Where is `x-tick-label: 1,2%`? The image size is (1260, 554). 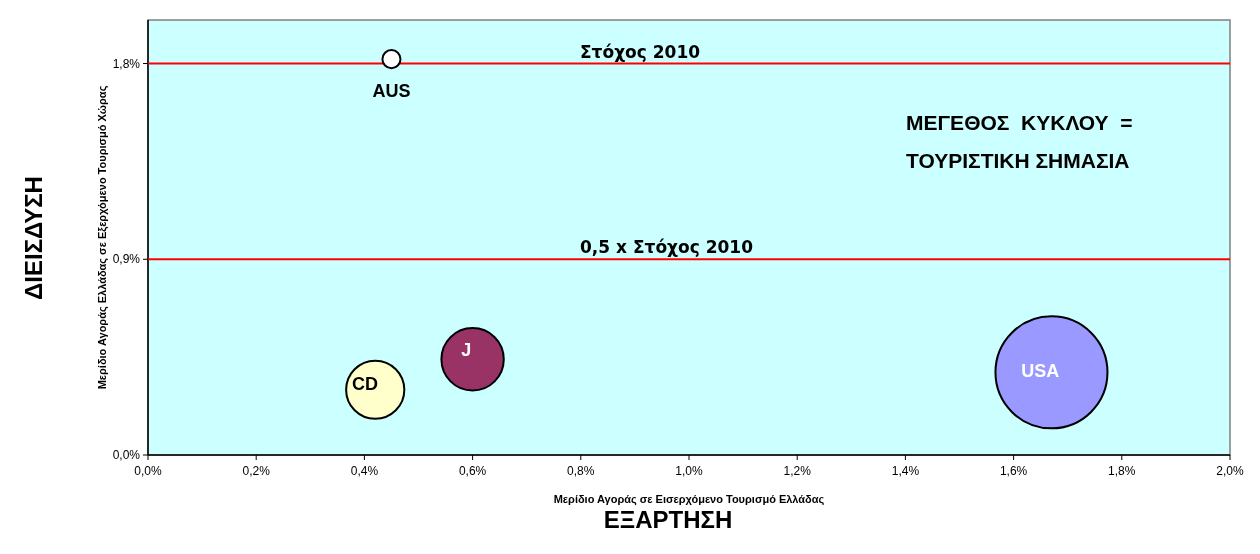
x-tick-label: 1,2% is located at coordinates (797, 471).